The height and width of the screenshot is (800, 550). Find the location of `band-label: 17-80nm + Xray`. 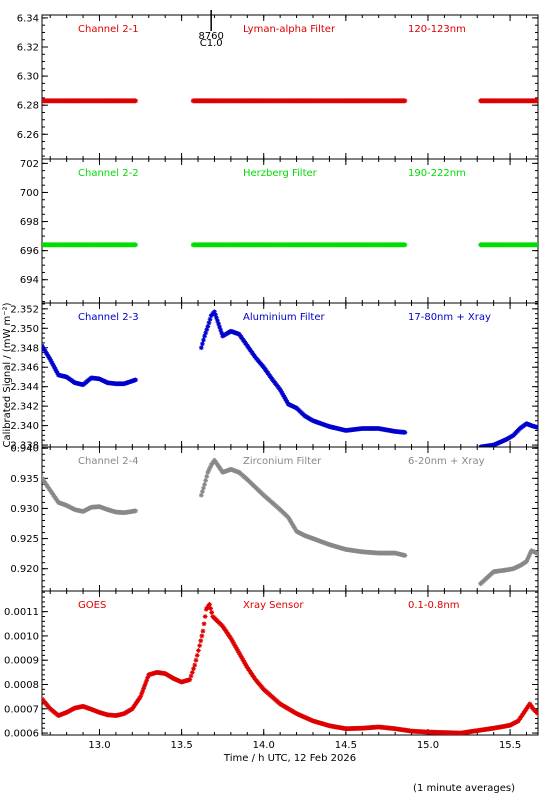

band-label: 17-80nm + Xray is located at coordinates (449, 317).